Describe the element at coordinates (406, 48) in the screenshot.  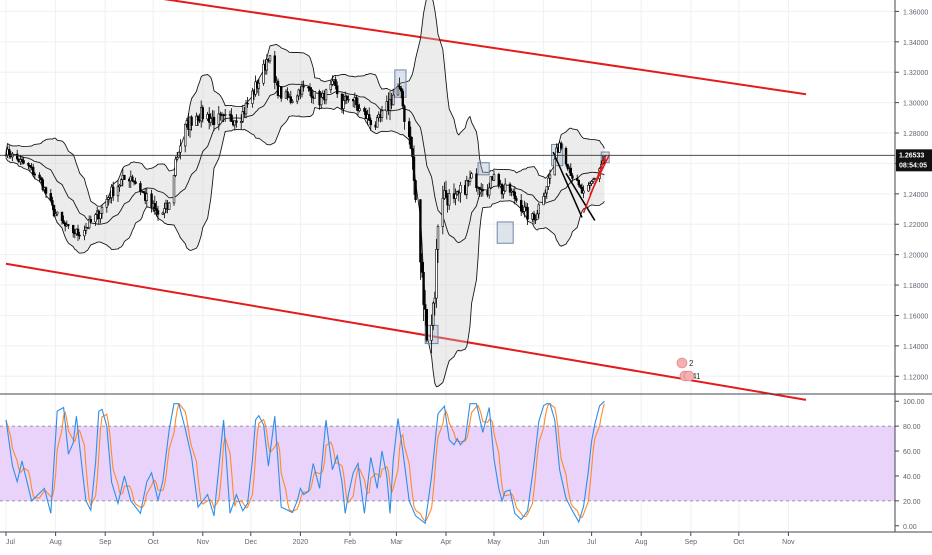
I see `channel-upper-line` at that location.